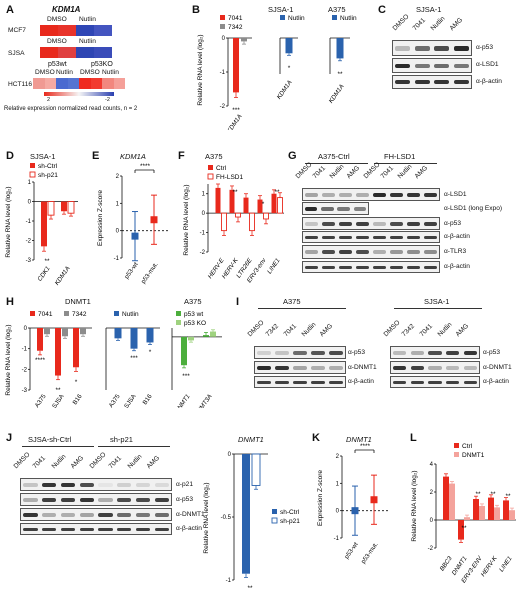 The image size is (520, 609). What do you see at coordinates (238, 302) in the screenshot?
I see `panel-i-letter: I` at bounding box center [238, 302].